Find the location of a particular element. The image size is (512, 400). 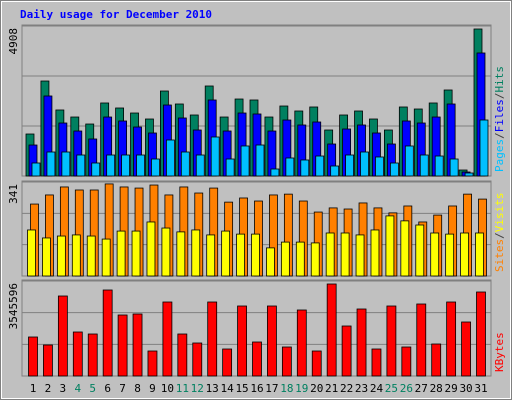

x-tick-label: 15 is located at coordinates (241, 388).